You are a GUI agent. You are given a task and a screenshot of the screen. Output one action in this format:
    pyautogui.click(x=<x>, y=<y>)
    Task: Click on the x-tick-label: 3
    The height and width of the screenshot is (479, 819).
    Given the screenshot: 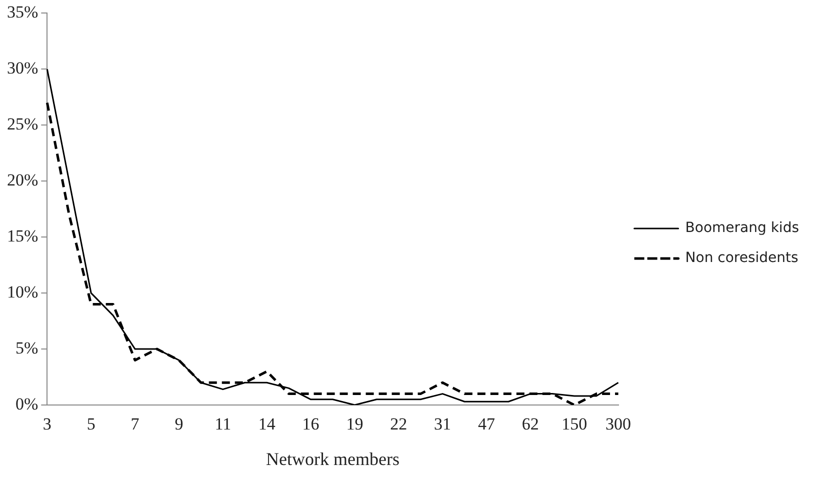 What is the action you would take?
    pyautogui.click(x=47, y=424)
    